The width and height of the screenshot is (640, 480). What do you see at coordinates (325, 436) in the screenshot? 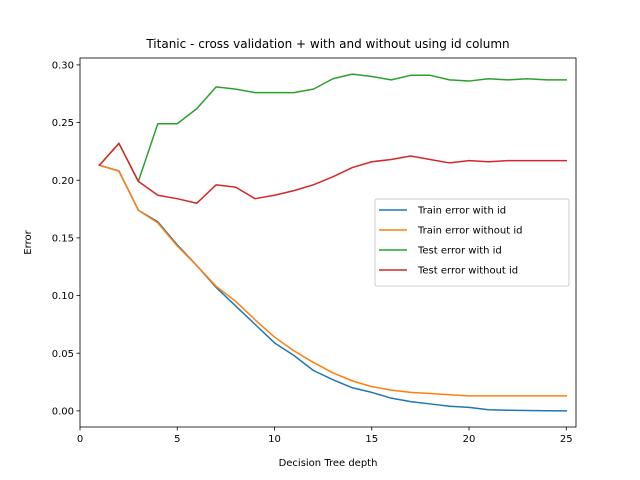
I see `x-axis-ticks: 0 5 10 15 20 25` at bounding box center [325, 436].